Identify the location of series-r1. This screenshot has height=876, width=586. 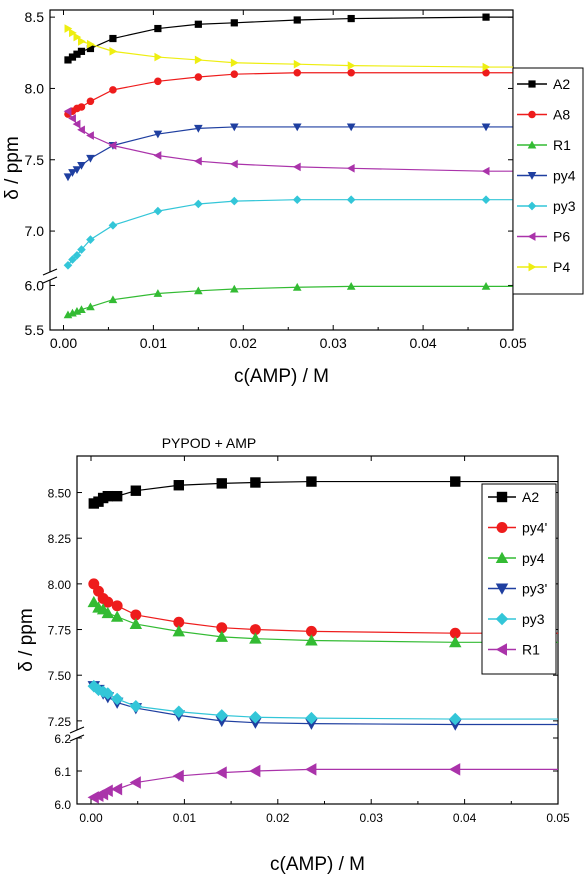
(322, 783).